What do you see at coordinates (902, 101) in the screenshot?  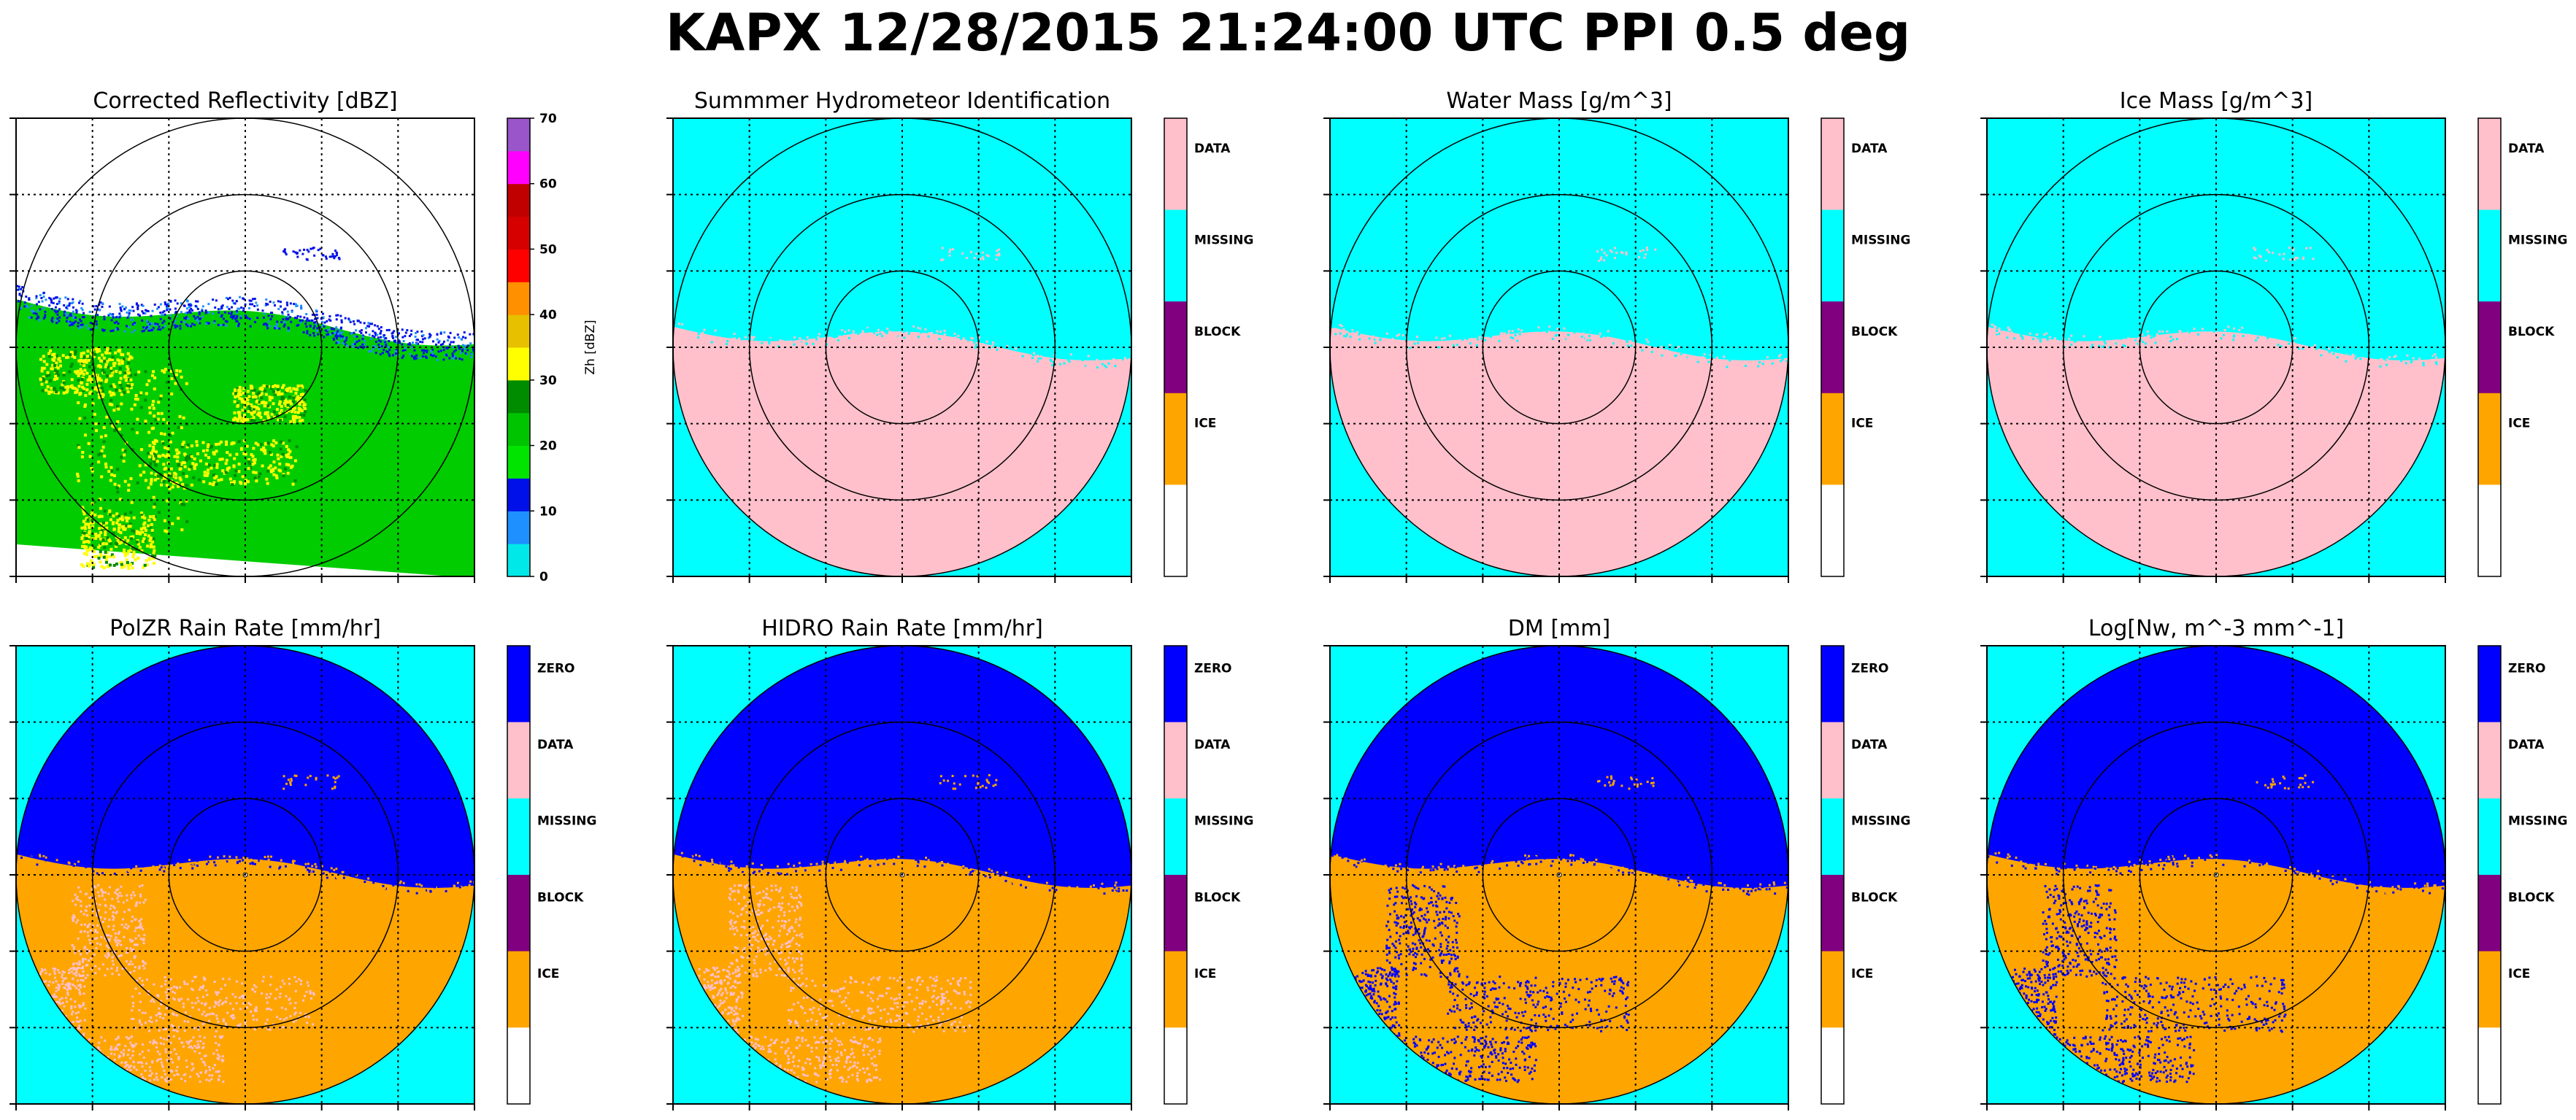 I see `panel-title: Summmer Hydrometeor Identification` at bounding box center [902, 101].